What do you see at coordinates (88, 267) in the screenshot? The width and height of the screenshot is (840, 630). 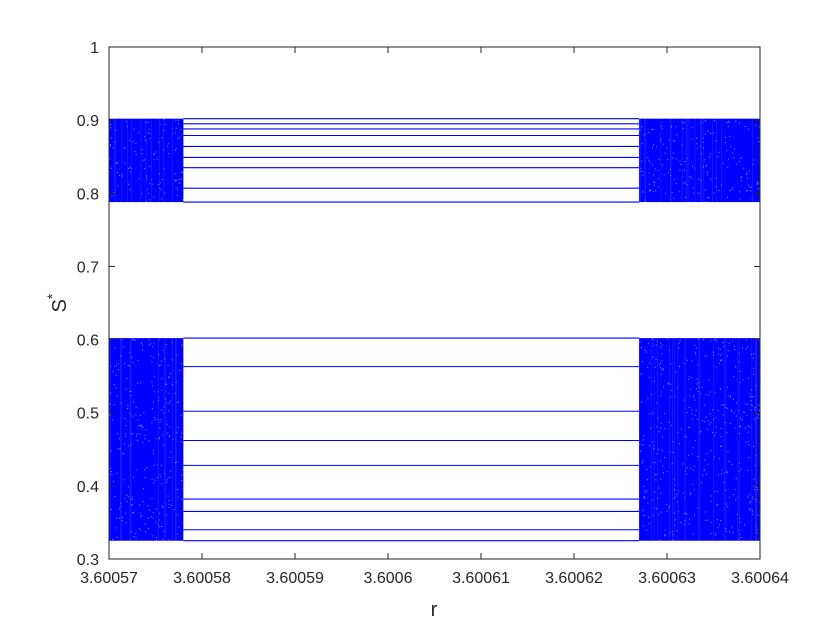 I see `y-tick-label: 0.7` at bounding box center [88, 267].